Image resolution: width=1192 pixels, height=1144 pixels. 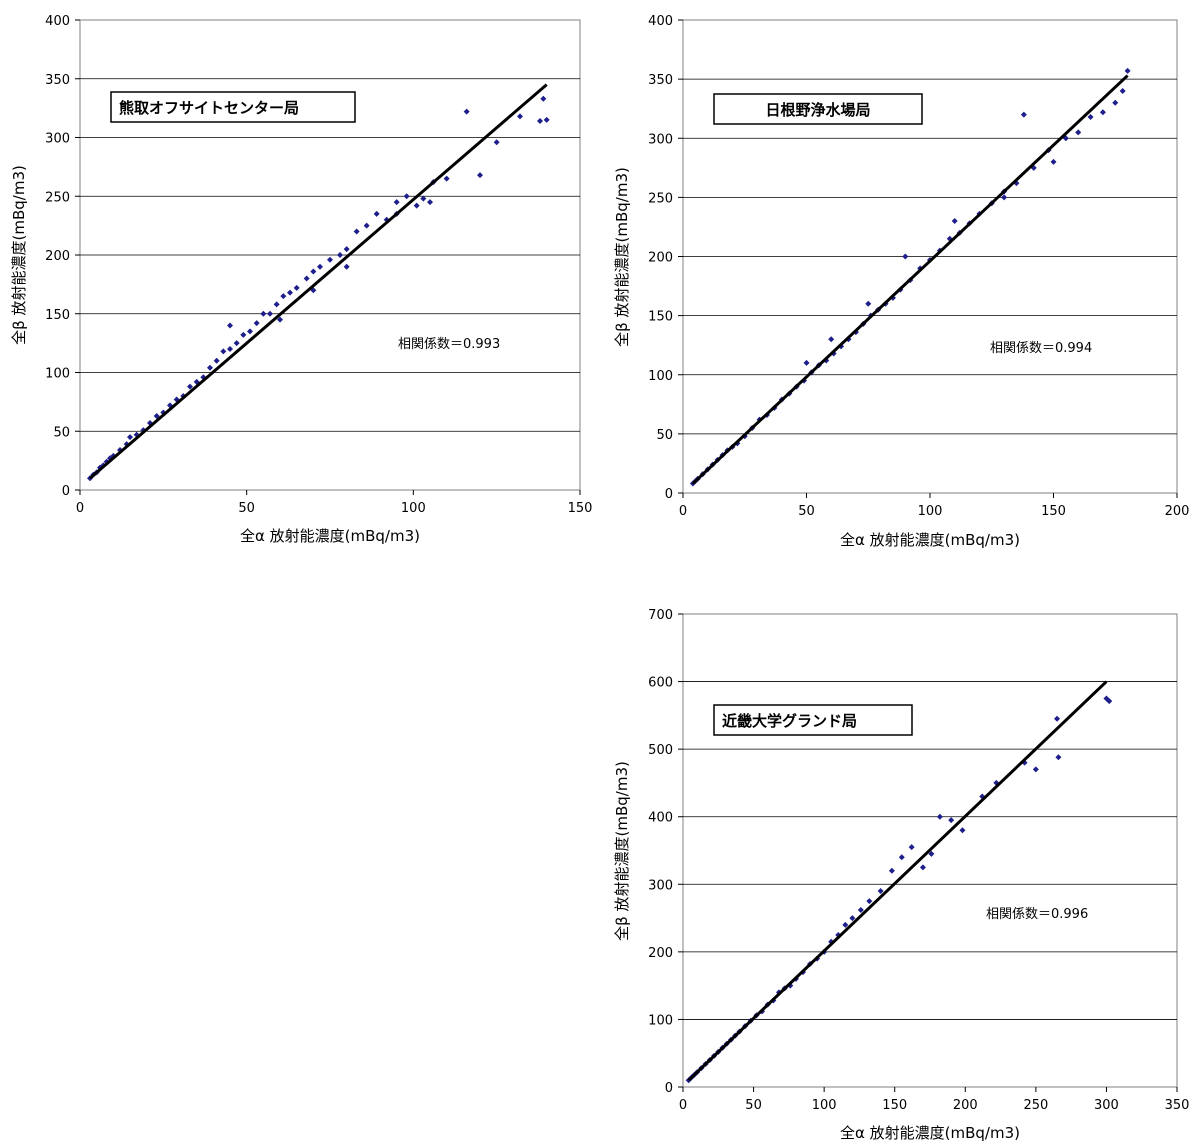 What do you see at coordinates (66, 491) in the screenshot?
I see `y-tick-label: 0` at bounding box center [66, 491].